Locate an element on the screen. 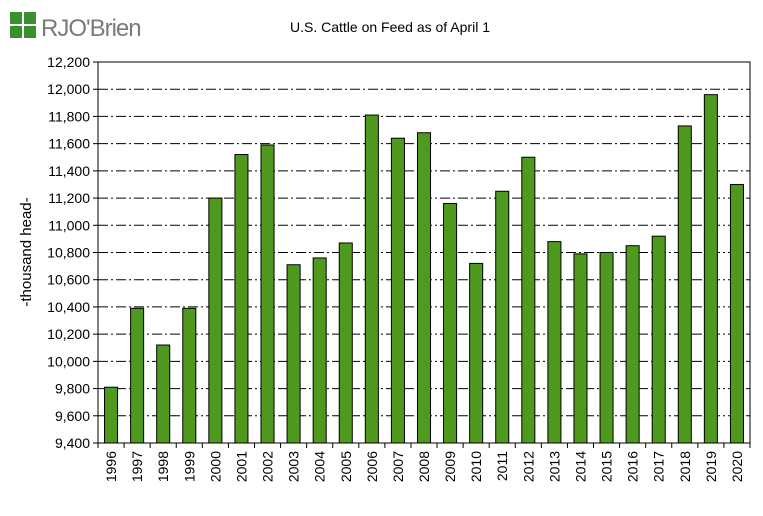  bar-2017 is located at coordinates (658, 339).